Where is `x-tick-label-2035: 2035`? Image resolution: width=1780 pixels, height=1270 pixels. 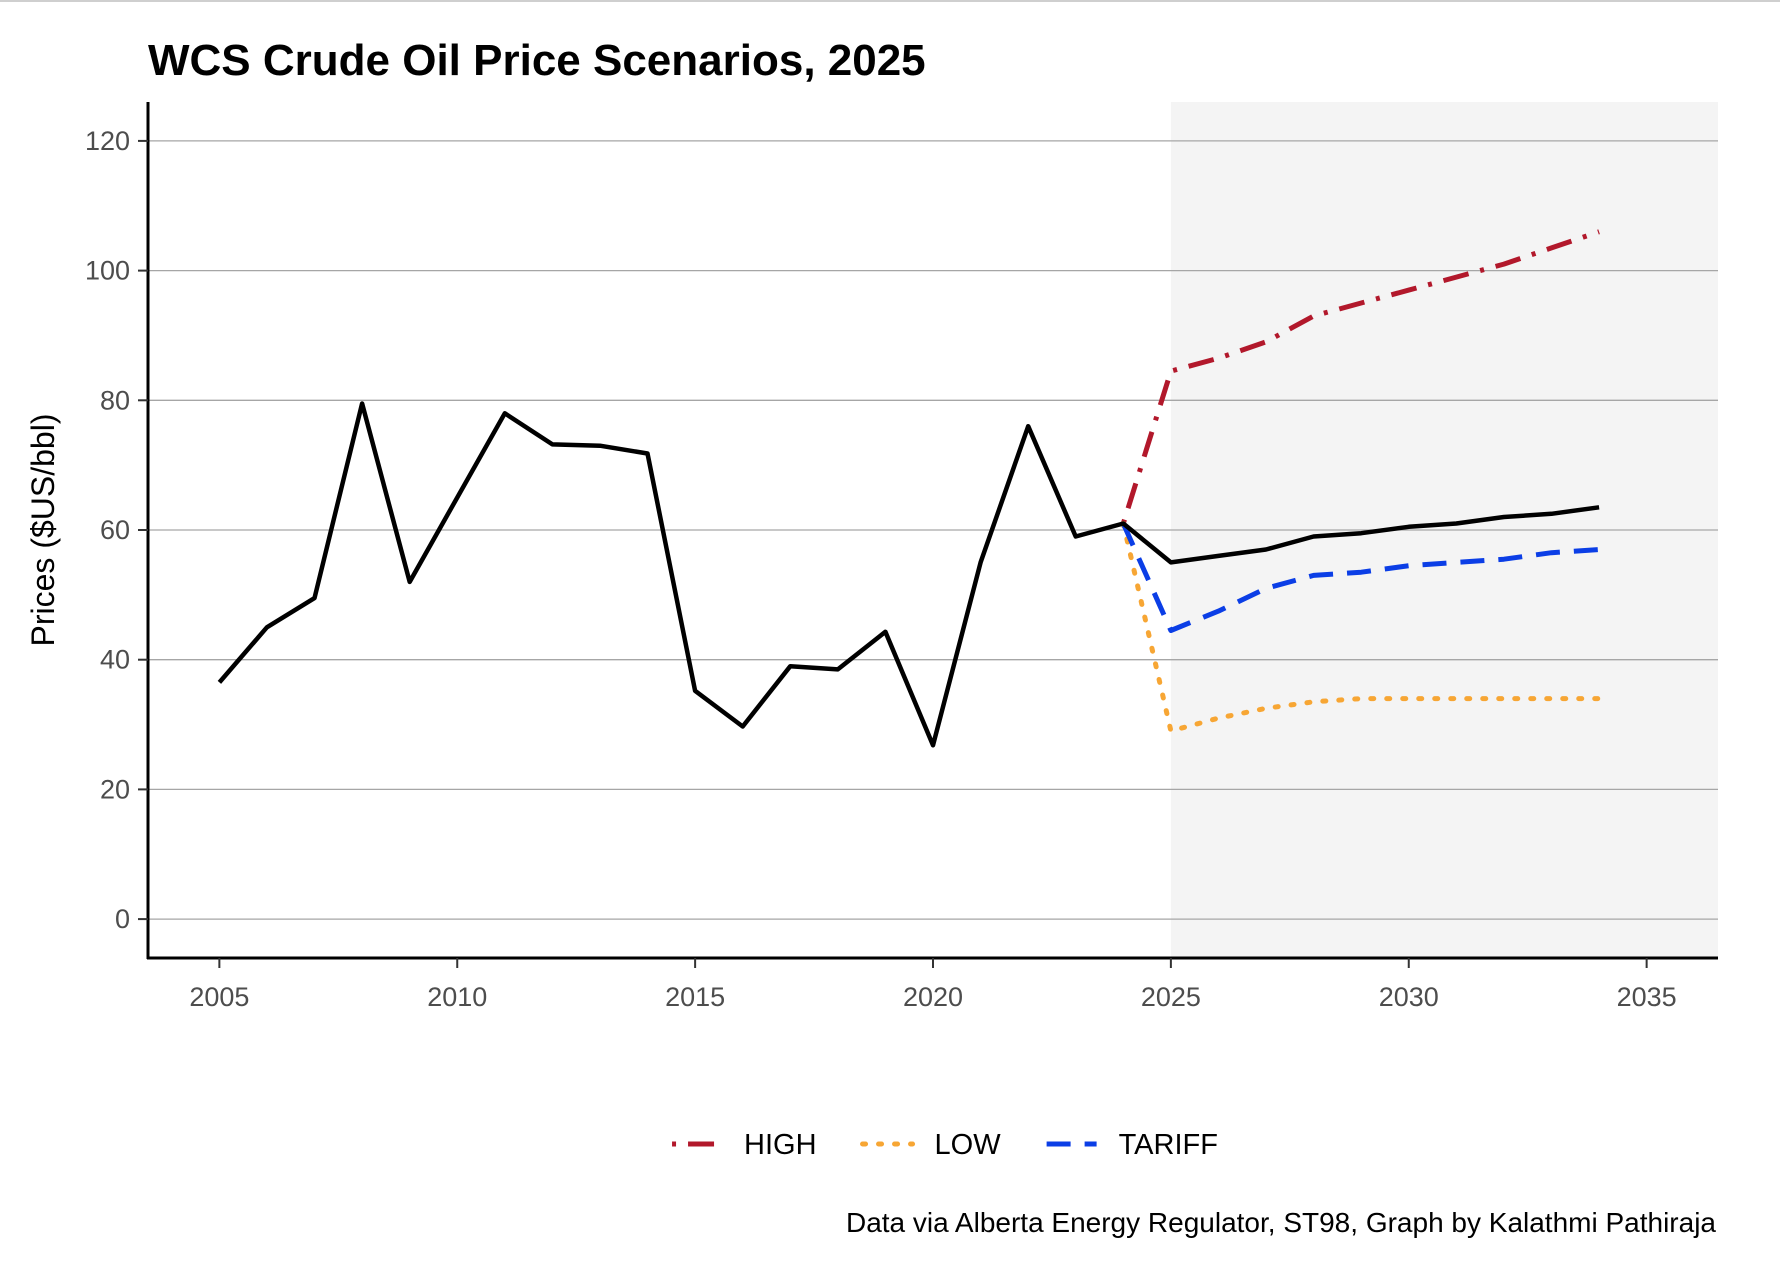
x-tick-label-2035: 2035 is located at coordinates (1647, 997).